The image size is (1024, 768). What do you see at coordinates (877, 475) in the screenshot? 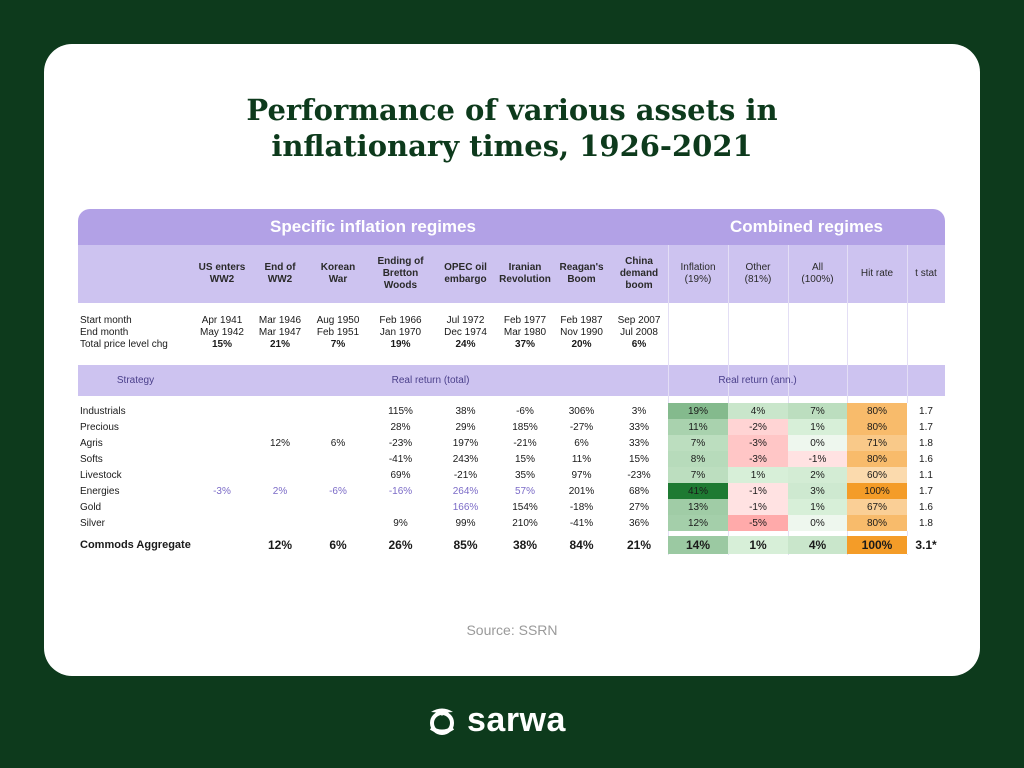
I see `combined-cell: 60%` at bounding box center [877, 475].